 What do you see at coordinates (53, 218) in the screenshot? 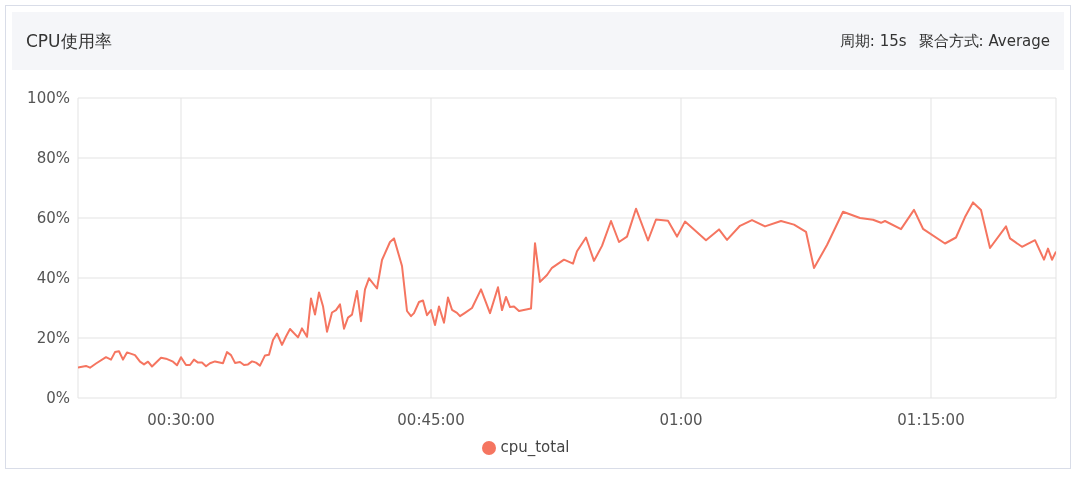
I see `y-tick-label: 60%` at bounding box center [53, 218].